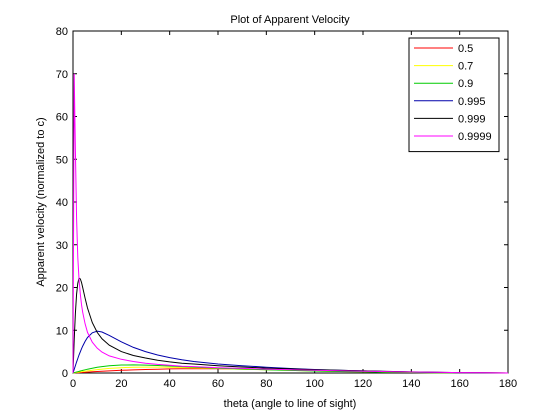 This screenshot has width=560, height=420. Describe the element at coordinates (266, 384) in the screenshot. I see `x-tick-label: 80` at that location.